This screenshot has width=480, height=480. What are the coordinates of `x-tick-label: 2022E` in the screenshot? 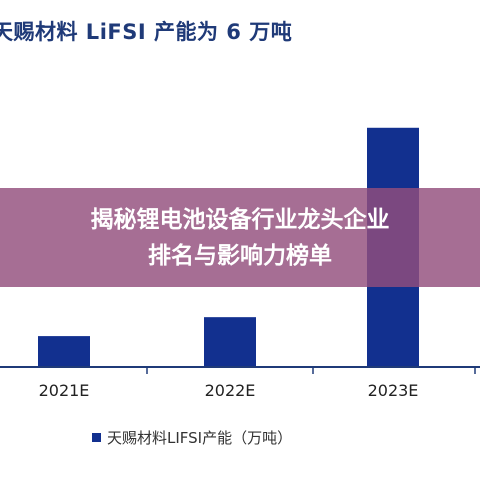 It's located at (230, 390).